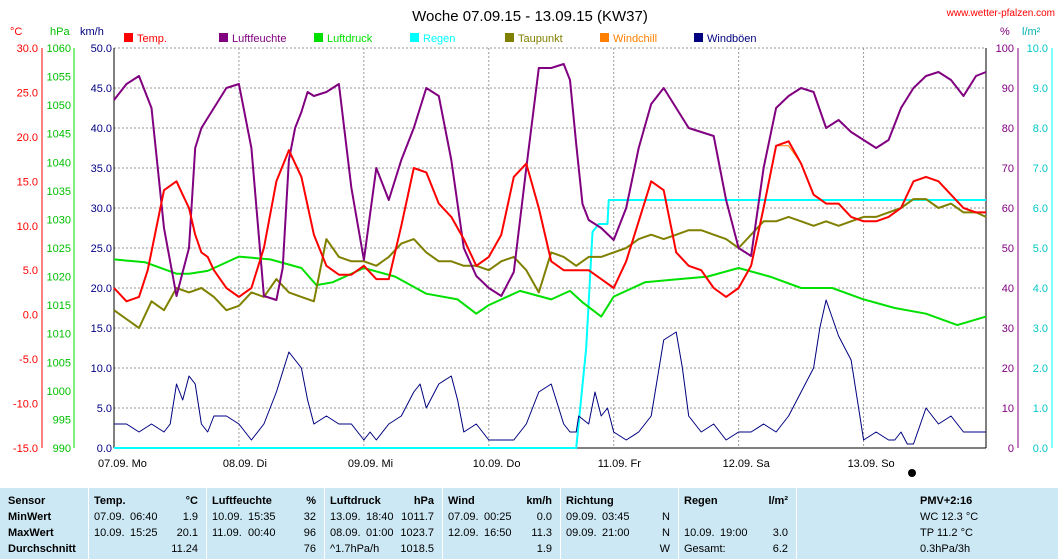 The width and height of the screenshot is (1058, 559). What do you see at coordinates (92, 32) in the screenshot?
I see `wind-unit: km/h` at bounding box center [92, 32].